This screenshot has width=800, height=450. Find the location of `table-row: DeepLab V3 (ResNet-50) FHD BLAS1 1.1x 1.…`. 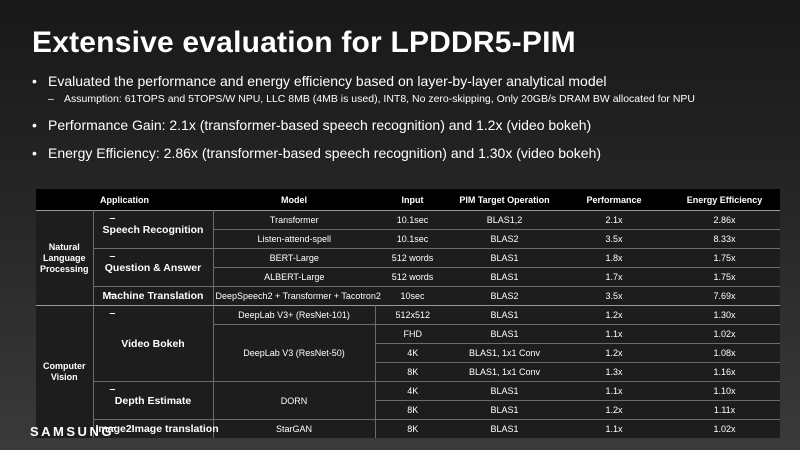

table-row: DeepLab V3 (ResNet-50) FHD BLAS1 1.1x 1.… is located at coordinates (408, 353).